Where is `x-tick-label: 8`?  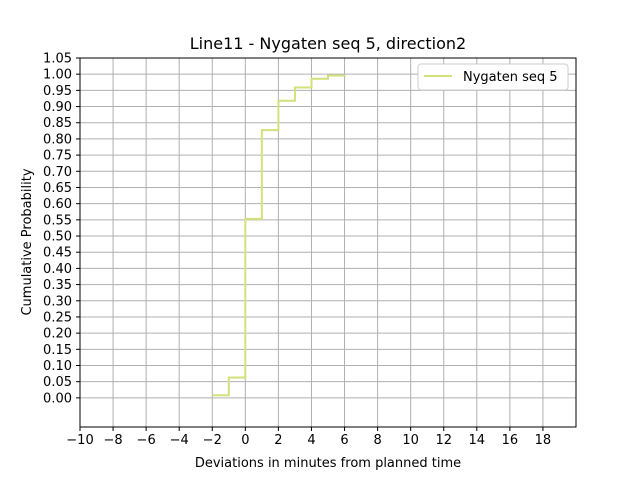
x-tick-label: 8 is located at coordinates (377, 440).